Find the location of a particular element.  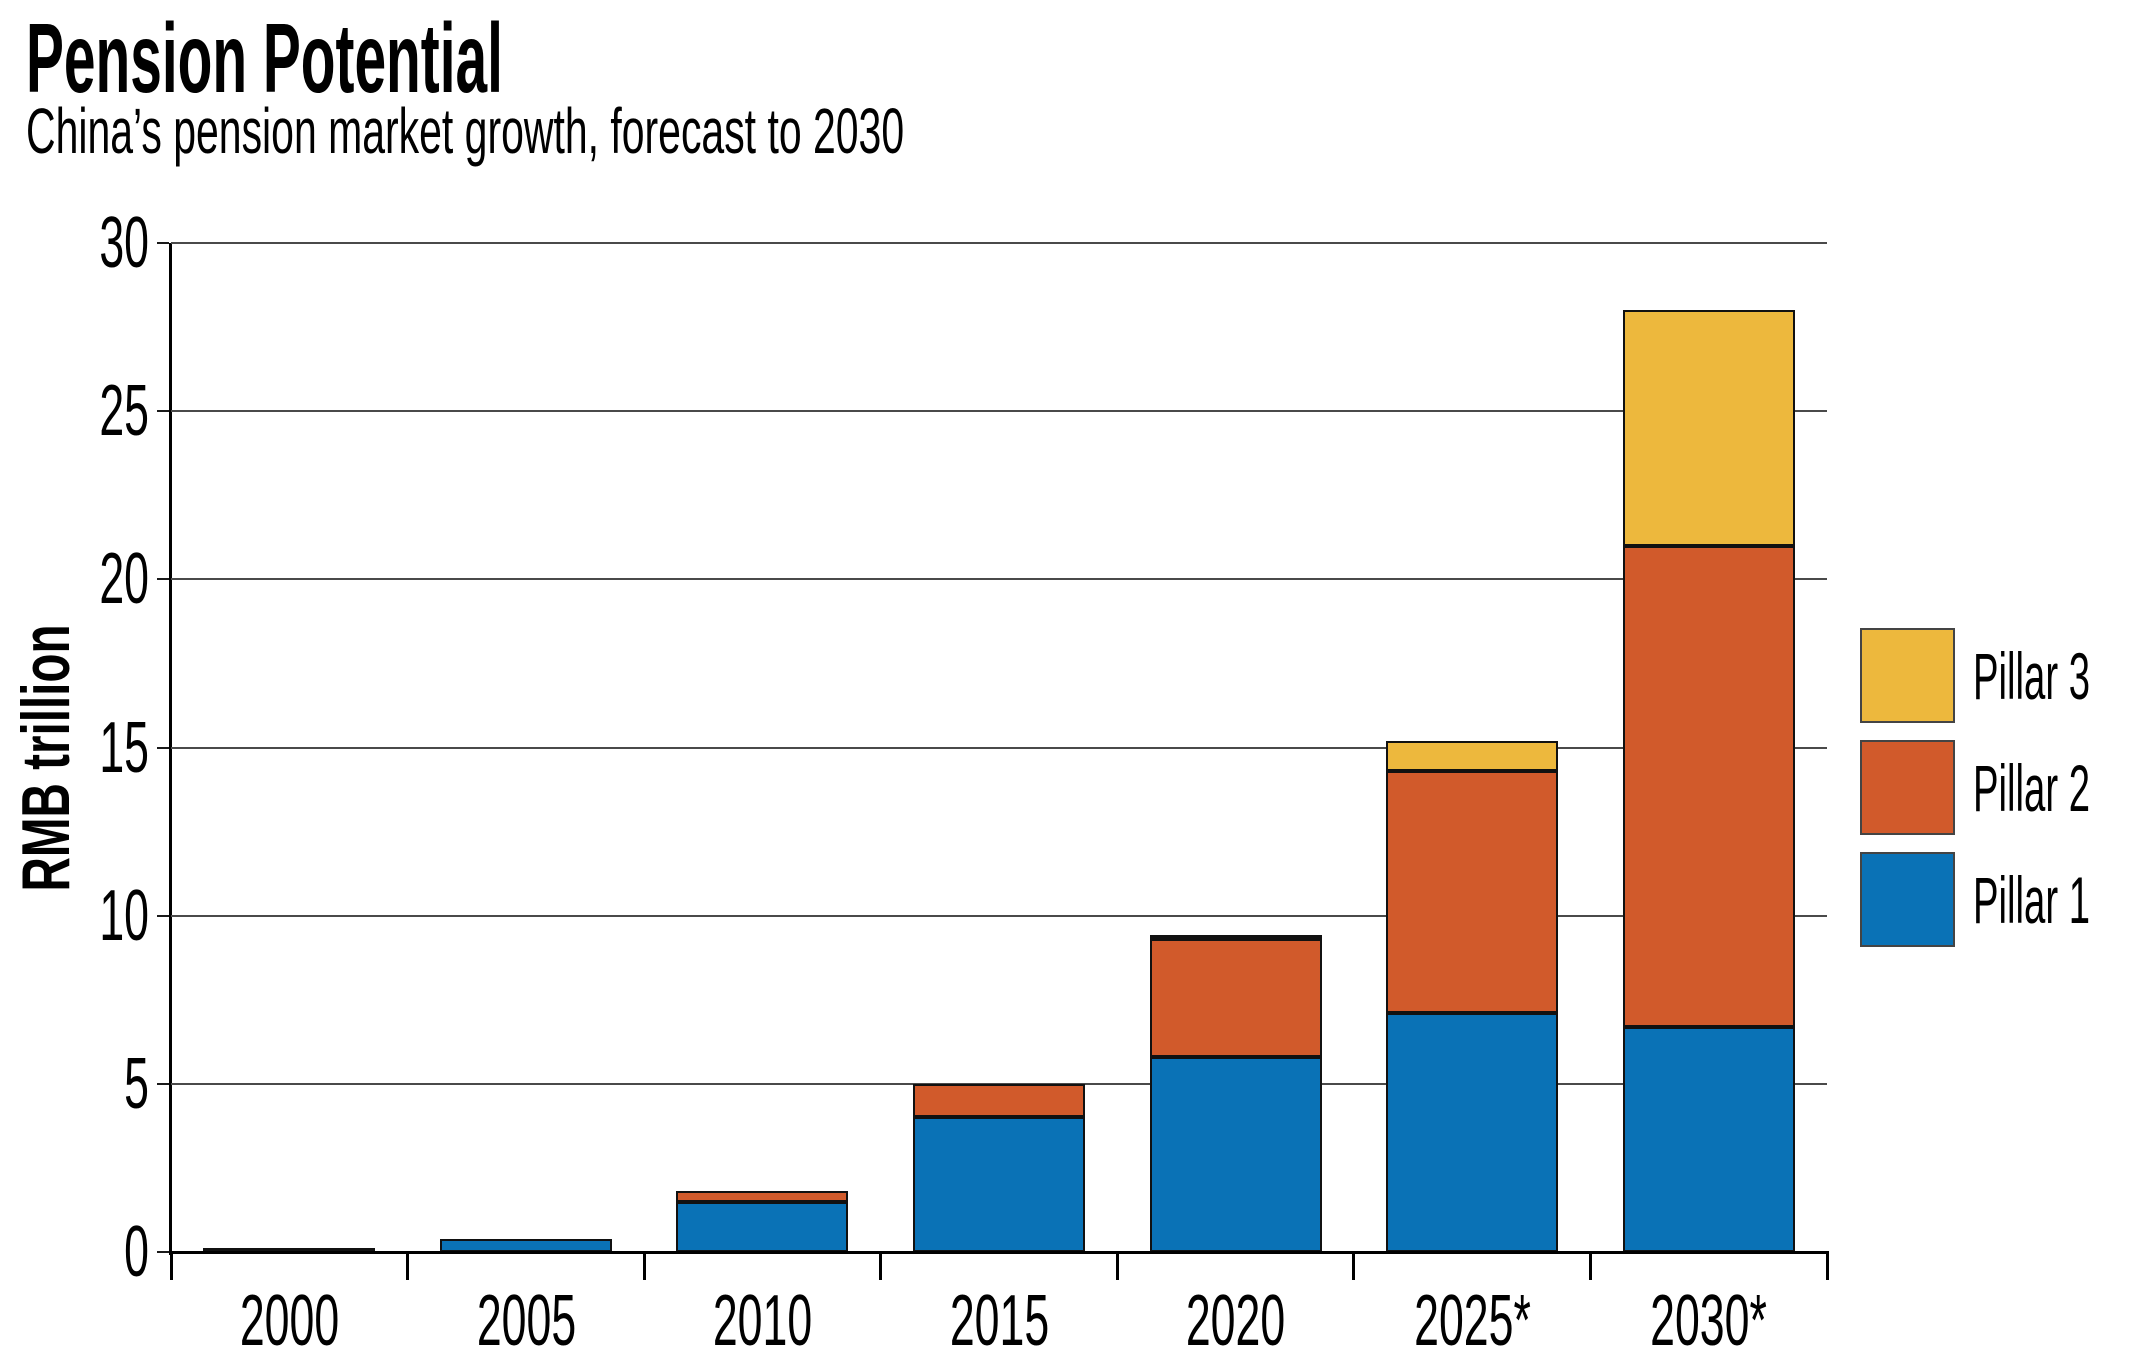

y-tick-label-0: 0 is located at coordinates (136, 1252).